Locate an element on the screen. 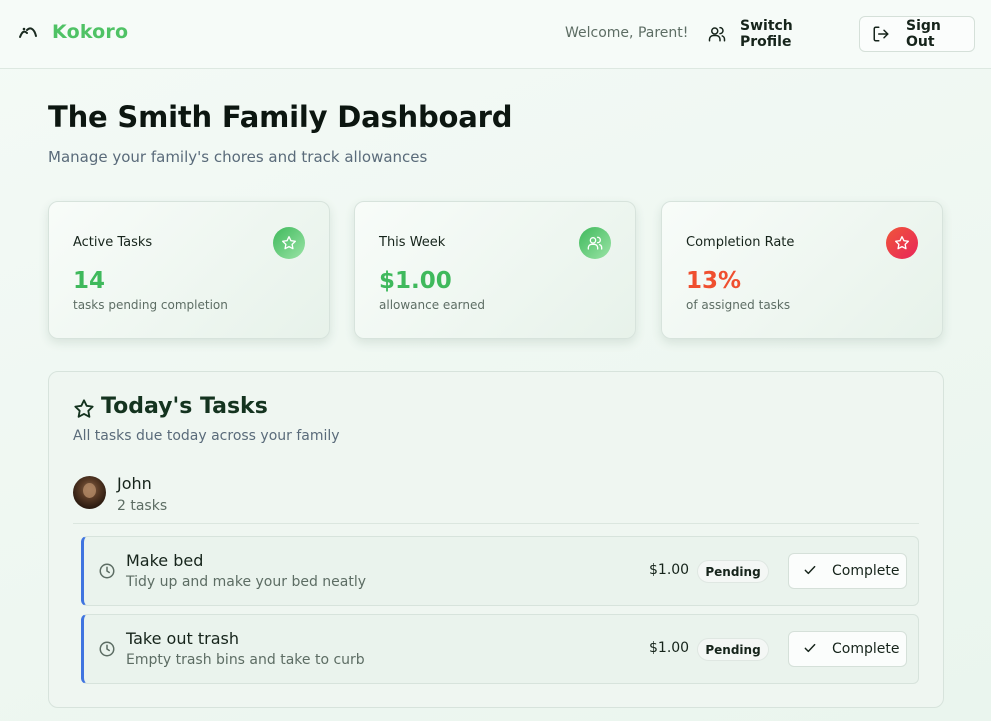 This screenshot has height=721, width=991. switch-profile-button: Switch Profile is located at coordinates (771, 34).